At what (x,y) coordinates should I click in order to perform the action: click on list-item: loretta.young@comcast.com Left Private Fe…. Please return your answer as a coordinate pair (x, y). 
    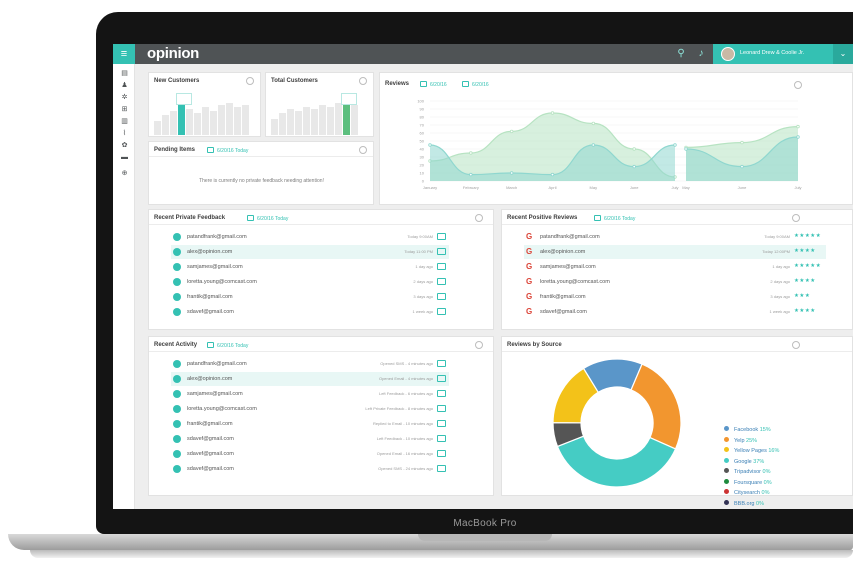
    Looking at the image, I should click on (310, 409).